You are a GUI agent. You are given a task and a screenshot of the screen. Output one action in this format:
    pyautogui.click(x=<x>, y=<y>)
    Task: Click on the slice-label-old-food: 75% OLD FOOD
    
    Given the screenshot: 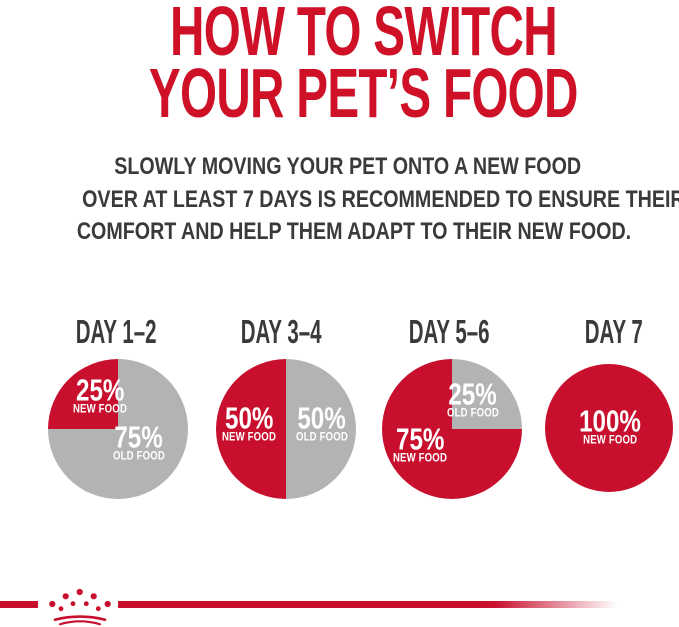 What is the action you would take?
    pyautogui.click(x=139, y=441)
    